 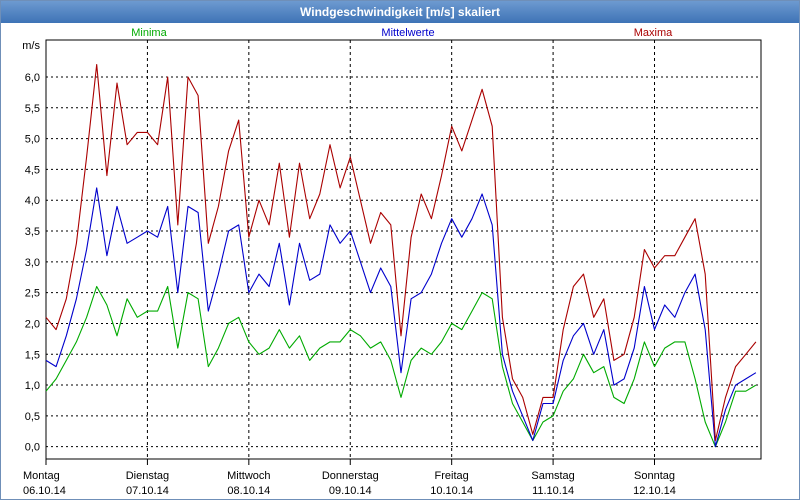 What do you see at coordinates (452, 476) in the screenshot?
I see `x-tick-day: Freitag` at bounding box center [452, 476].